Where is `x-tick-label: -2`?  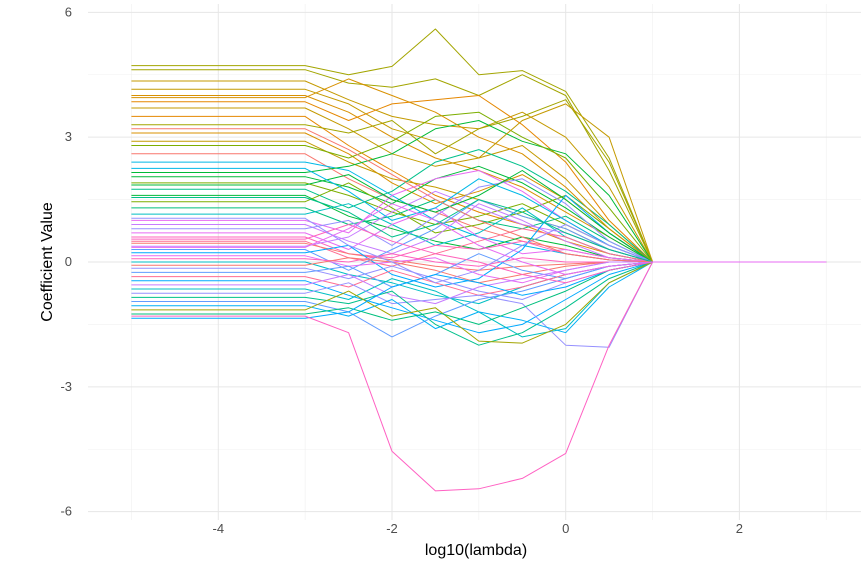 x-tick-label: -2 is located at coordinates (392, 528).